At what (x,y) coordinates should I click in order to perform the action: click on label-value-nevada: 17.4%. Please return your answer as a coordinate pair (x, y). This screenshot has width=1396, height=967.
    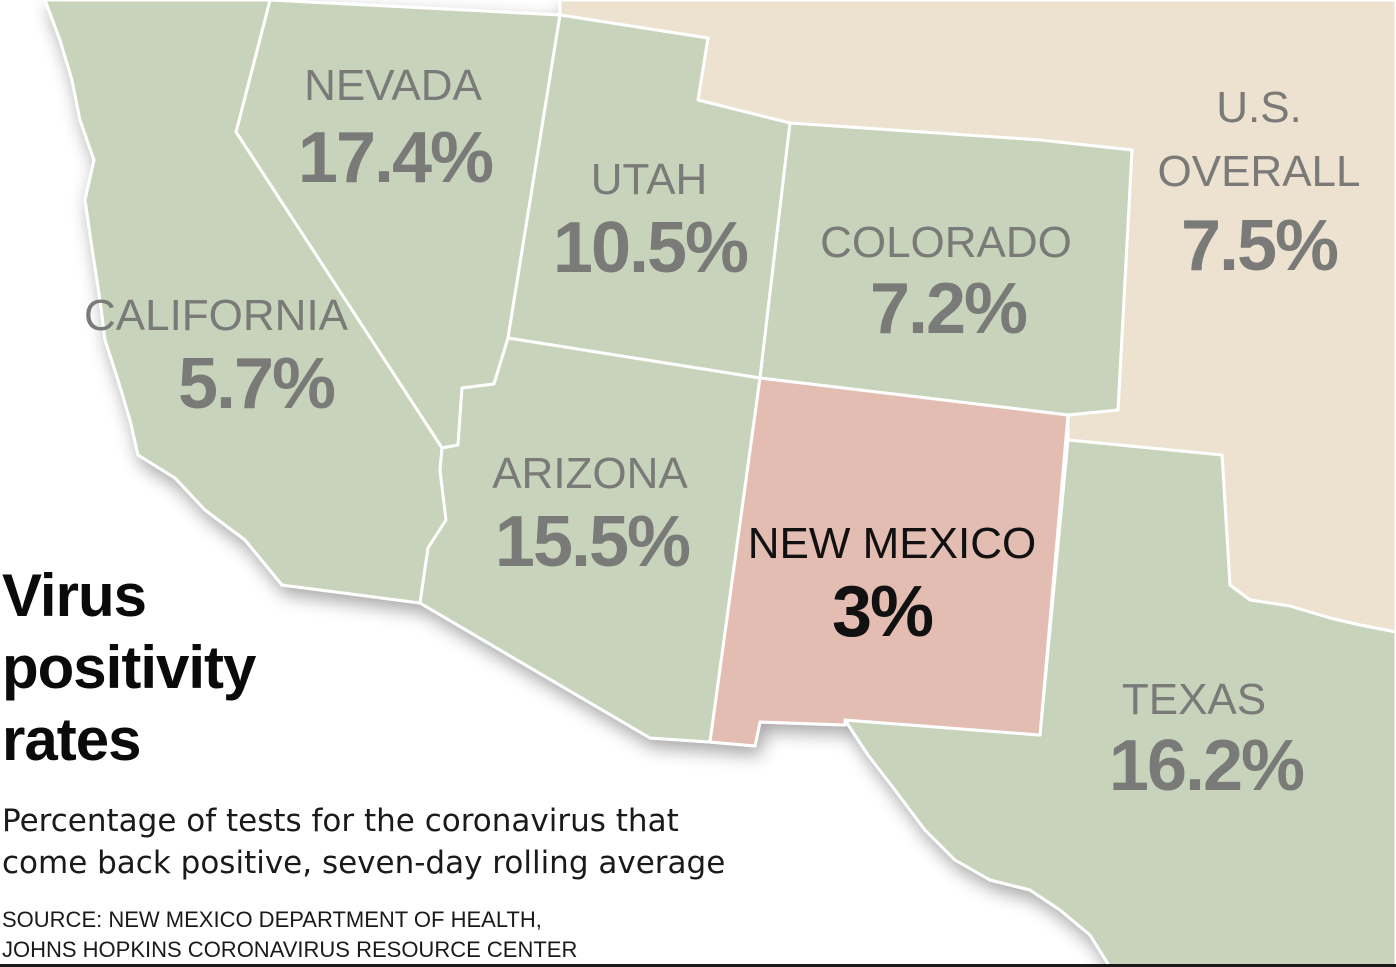
    Looking at the image, I should click on (395, 158).